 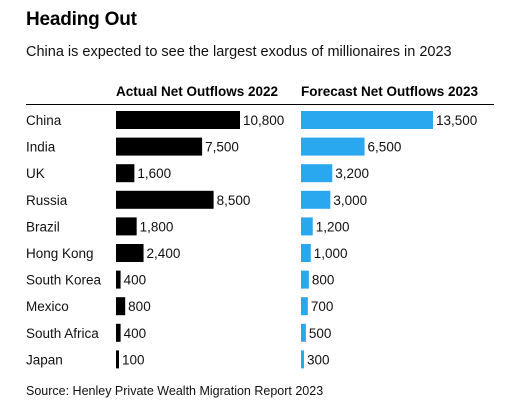 I want to click on bar-actual-brazil, so click(x=126, y=226).